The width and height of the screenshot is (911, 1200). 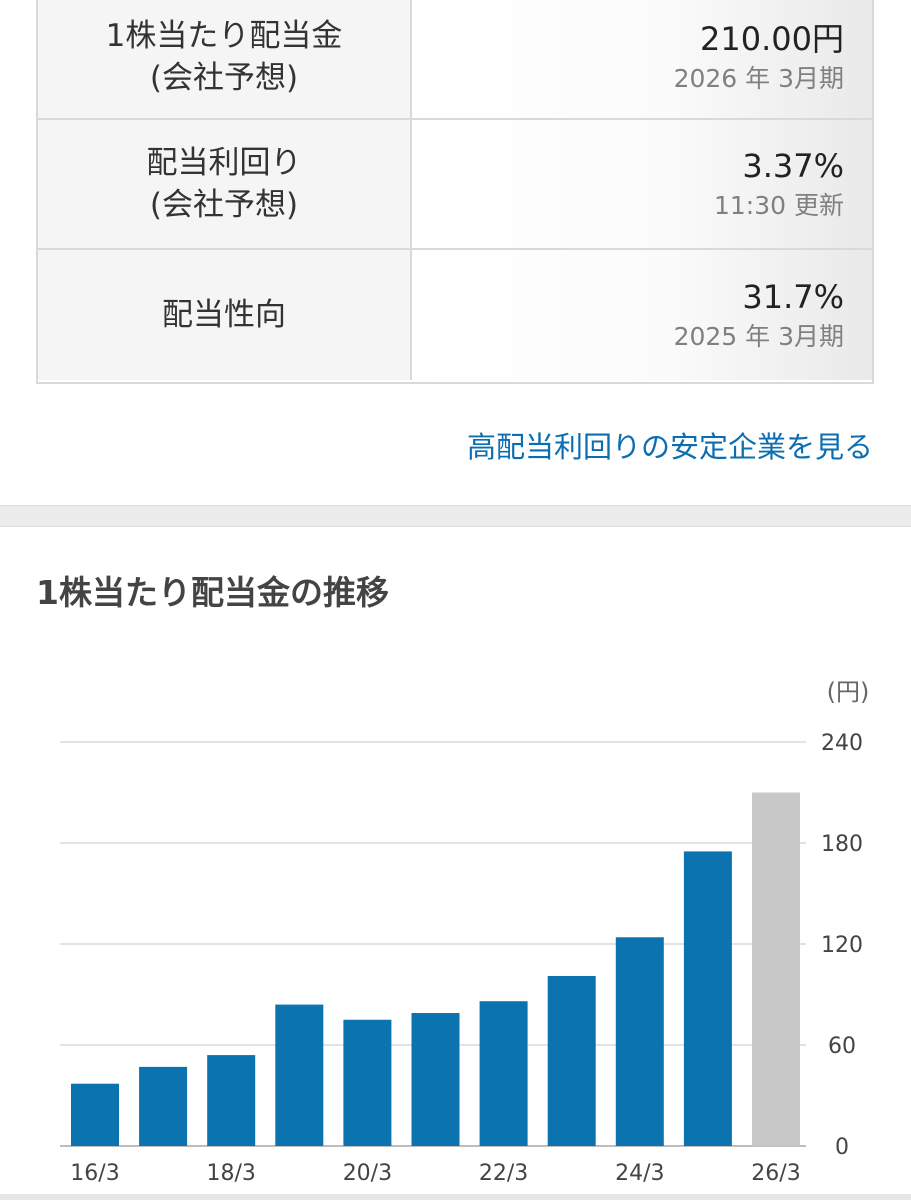 I want to click on row-note: 2025 年 3月期, so click(x=758, y=336).